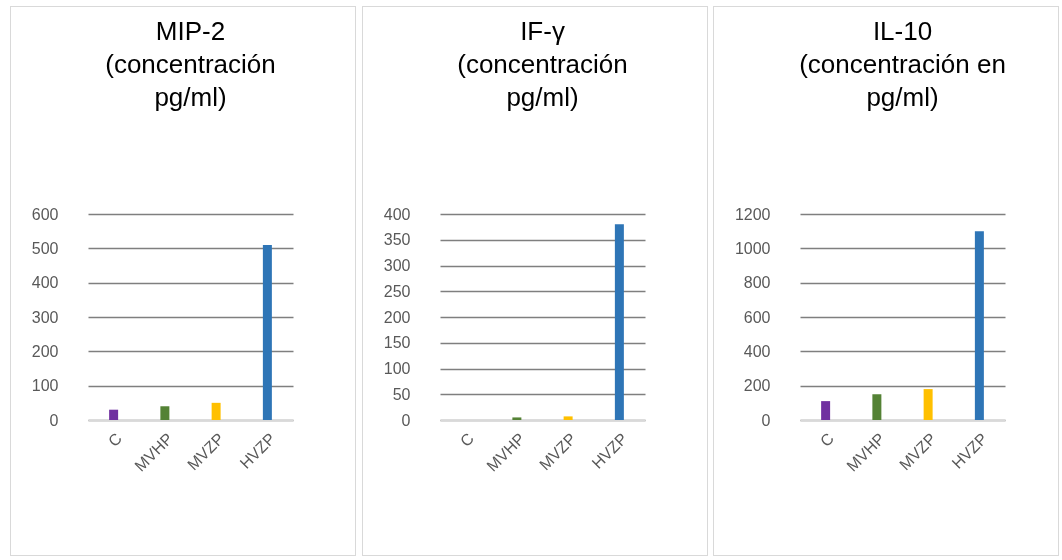  Describe the element at coordinates (397, 343) in the screenshot. I see `y-tick-label: 150` at that location.